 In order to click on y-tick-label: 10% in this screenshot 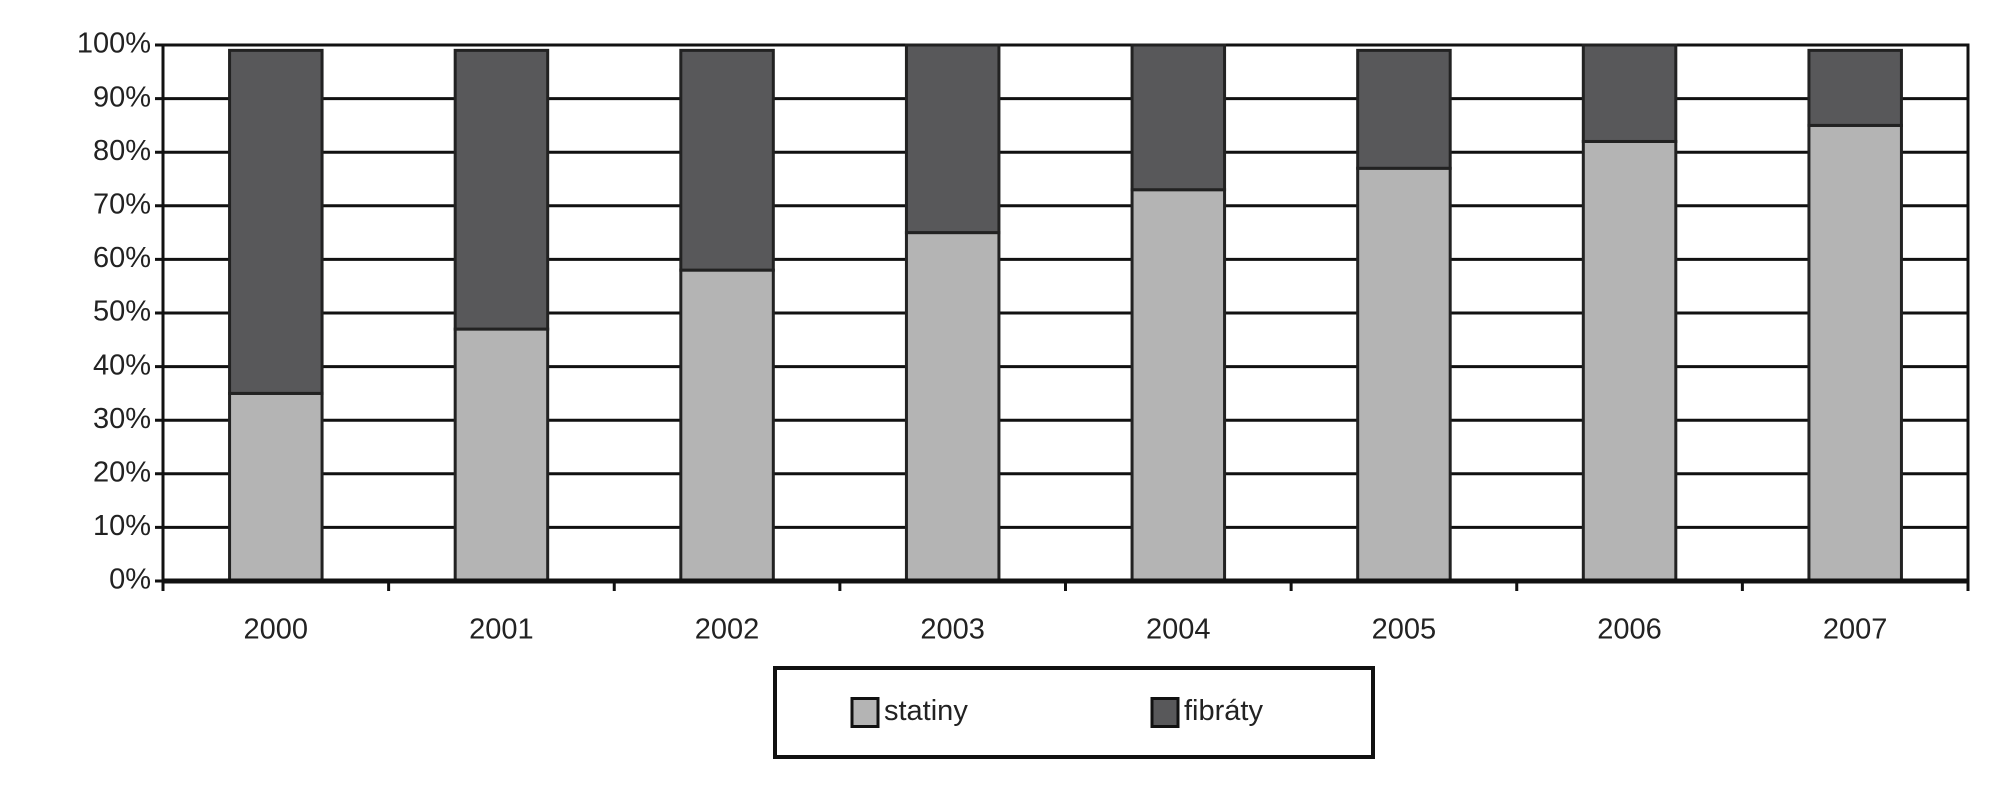, I will do `click(122, 526)`.